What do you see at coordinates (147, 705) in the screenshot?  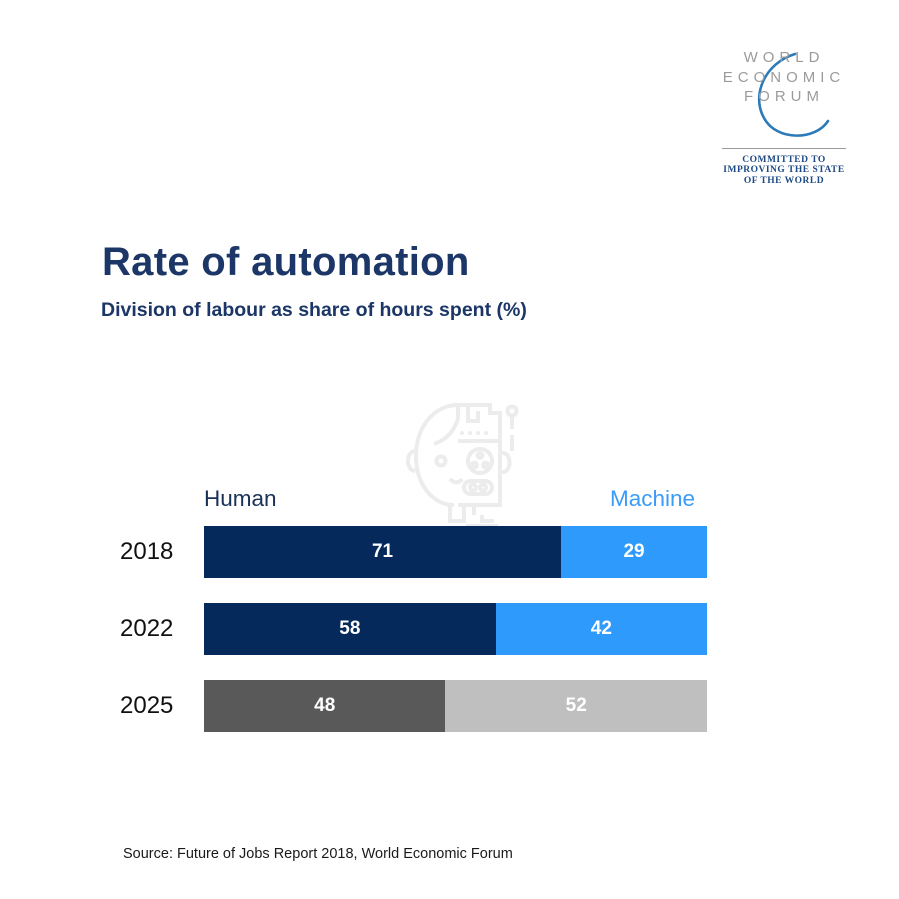 I see `year-label-2025: 2025` at bounding box center [147, 705].